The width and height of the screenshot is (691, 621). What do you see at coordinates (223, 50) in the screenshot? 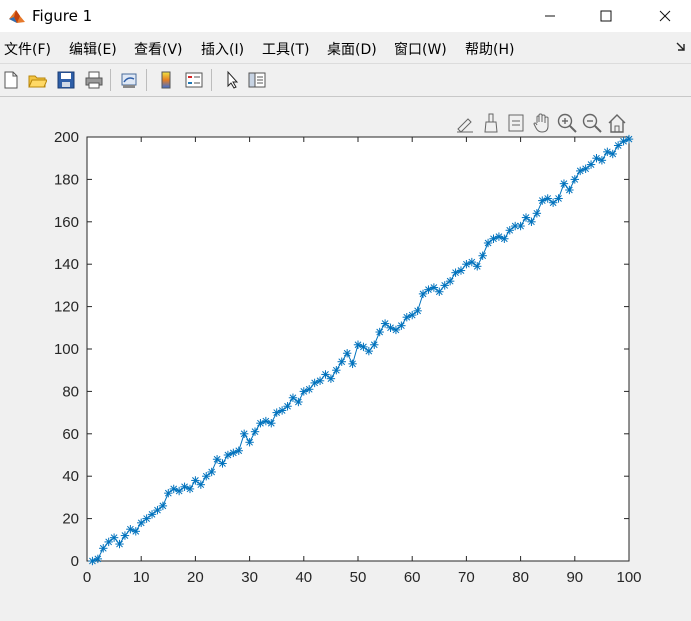
I see `menu-insert: 插入(I)` at bounding box center [223, 50].